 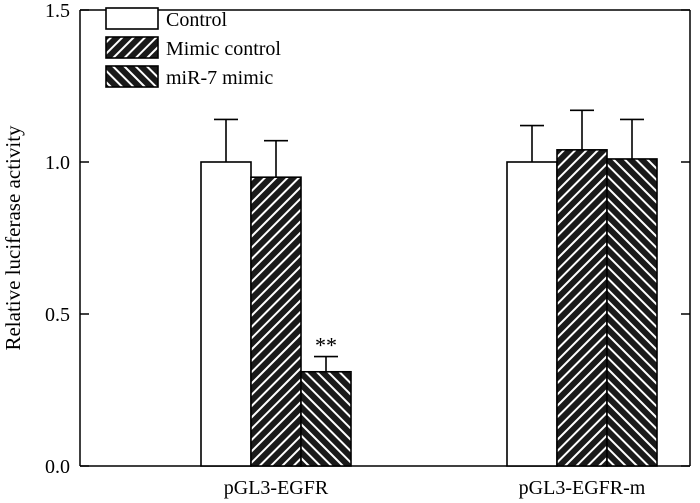 I want to click on legend-swatch-open, so click(x=132, y=18).